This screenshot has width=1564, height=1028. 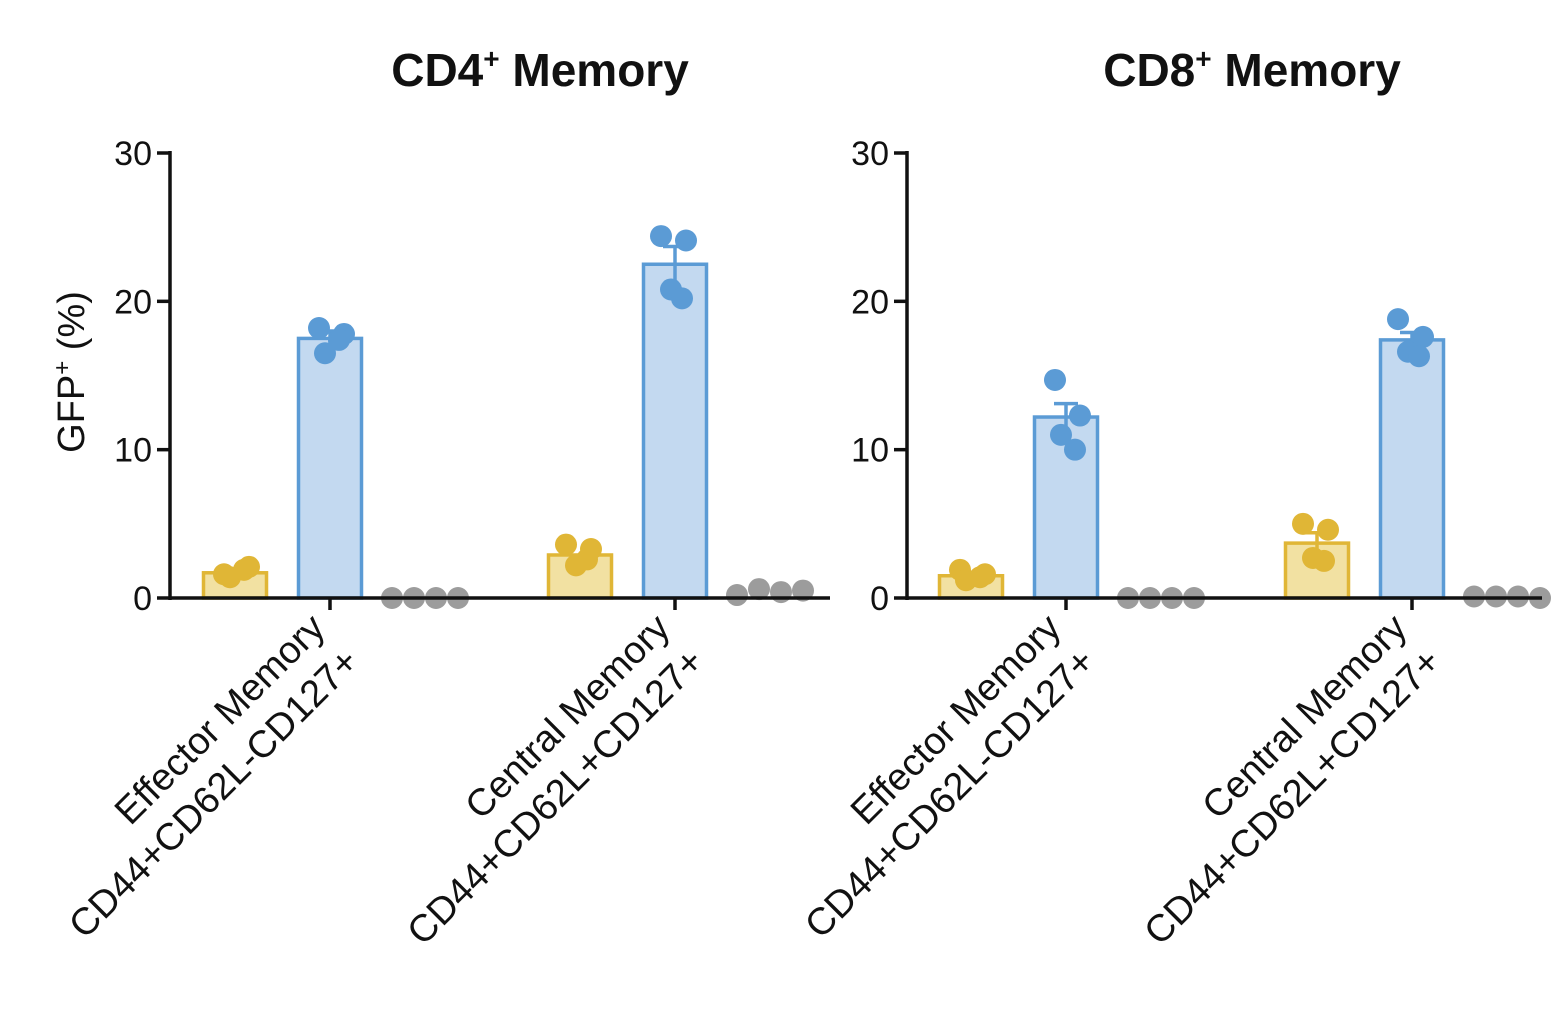 I want to click on panel-title-cd4: CD4+ Memory, so click(x=540, y=69).